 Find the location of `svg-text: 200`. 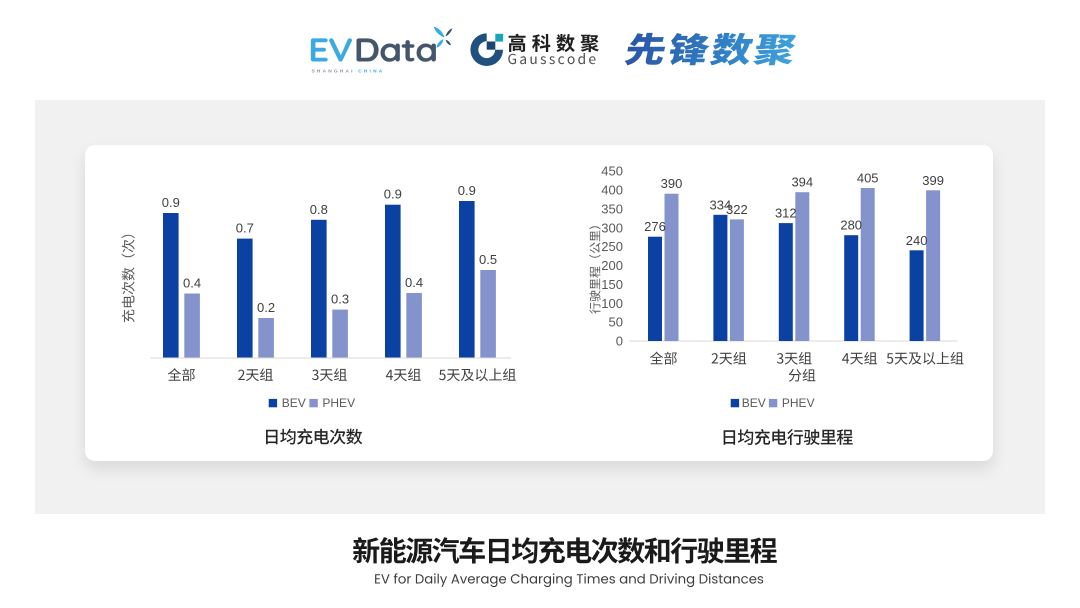

svg-text: 200 is located at coordinates (612, 265).